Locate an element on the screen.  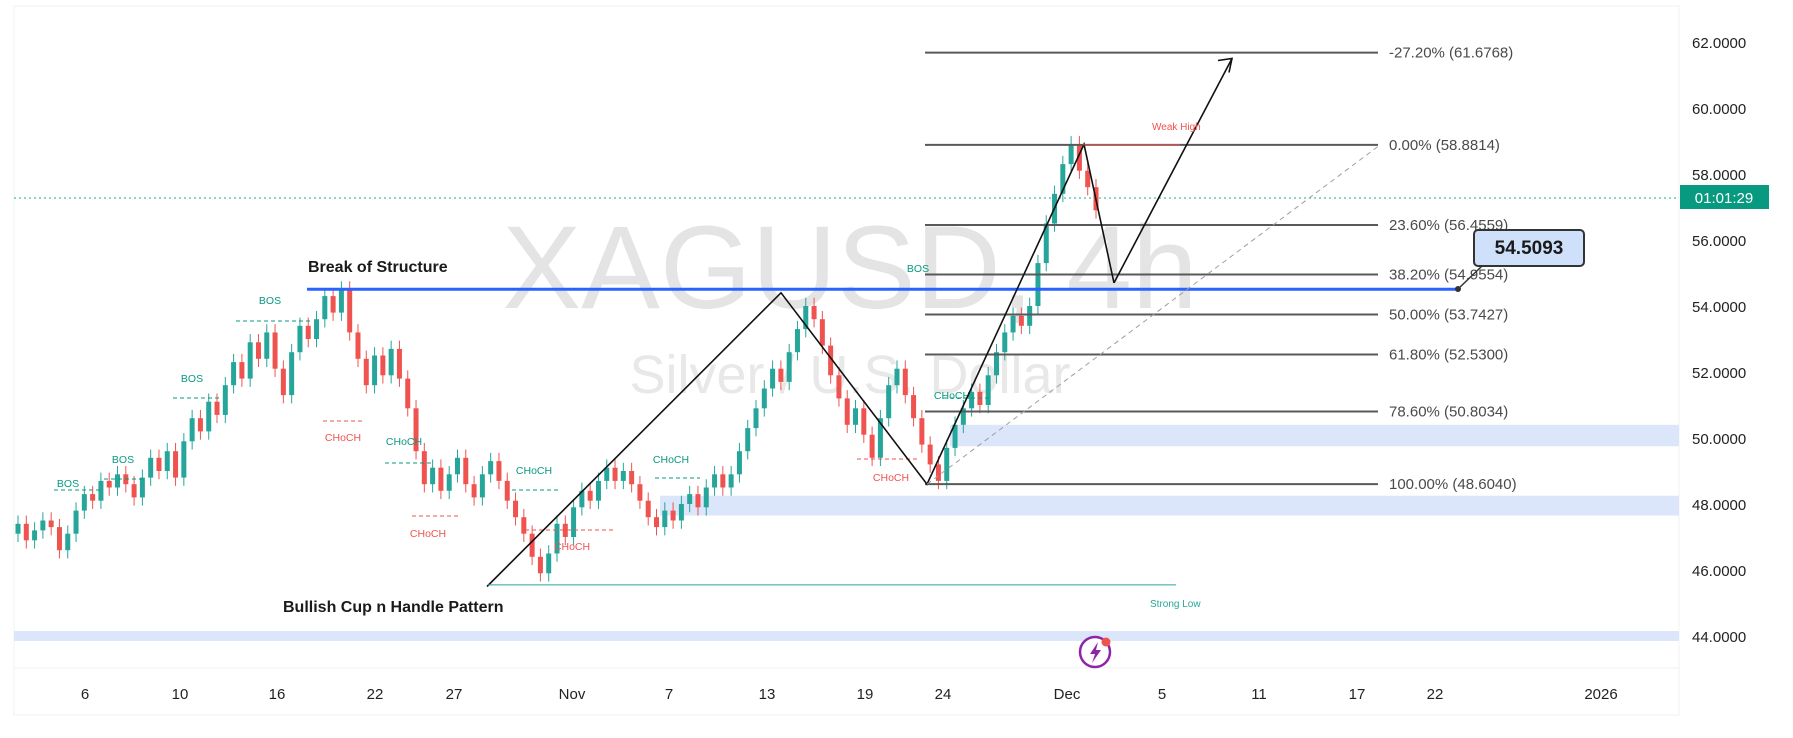
time-axis-tick: 19 is located at coordinates (865, 694).